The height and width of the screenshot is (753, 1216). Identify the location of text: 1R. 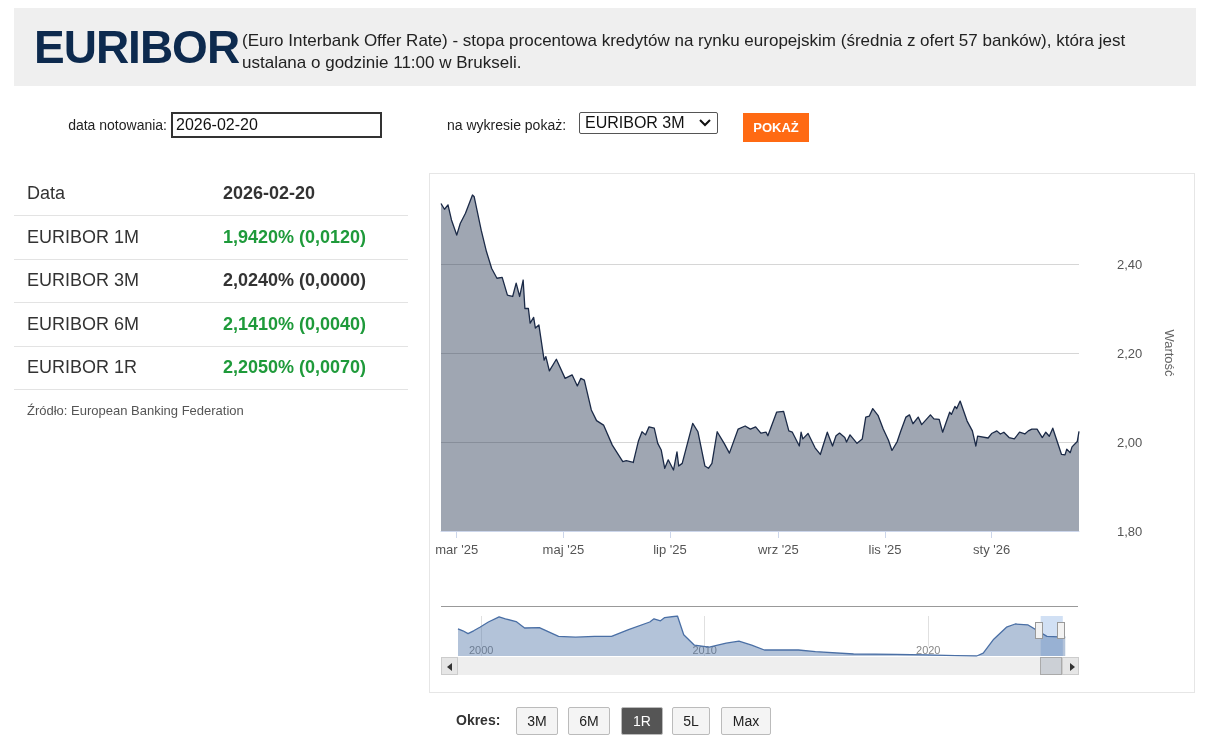
(642, 721).